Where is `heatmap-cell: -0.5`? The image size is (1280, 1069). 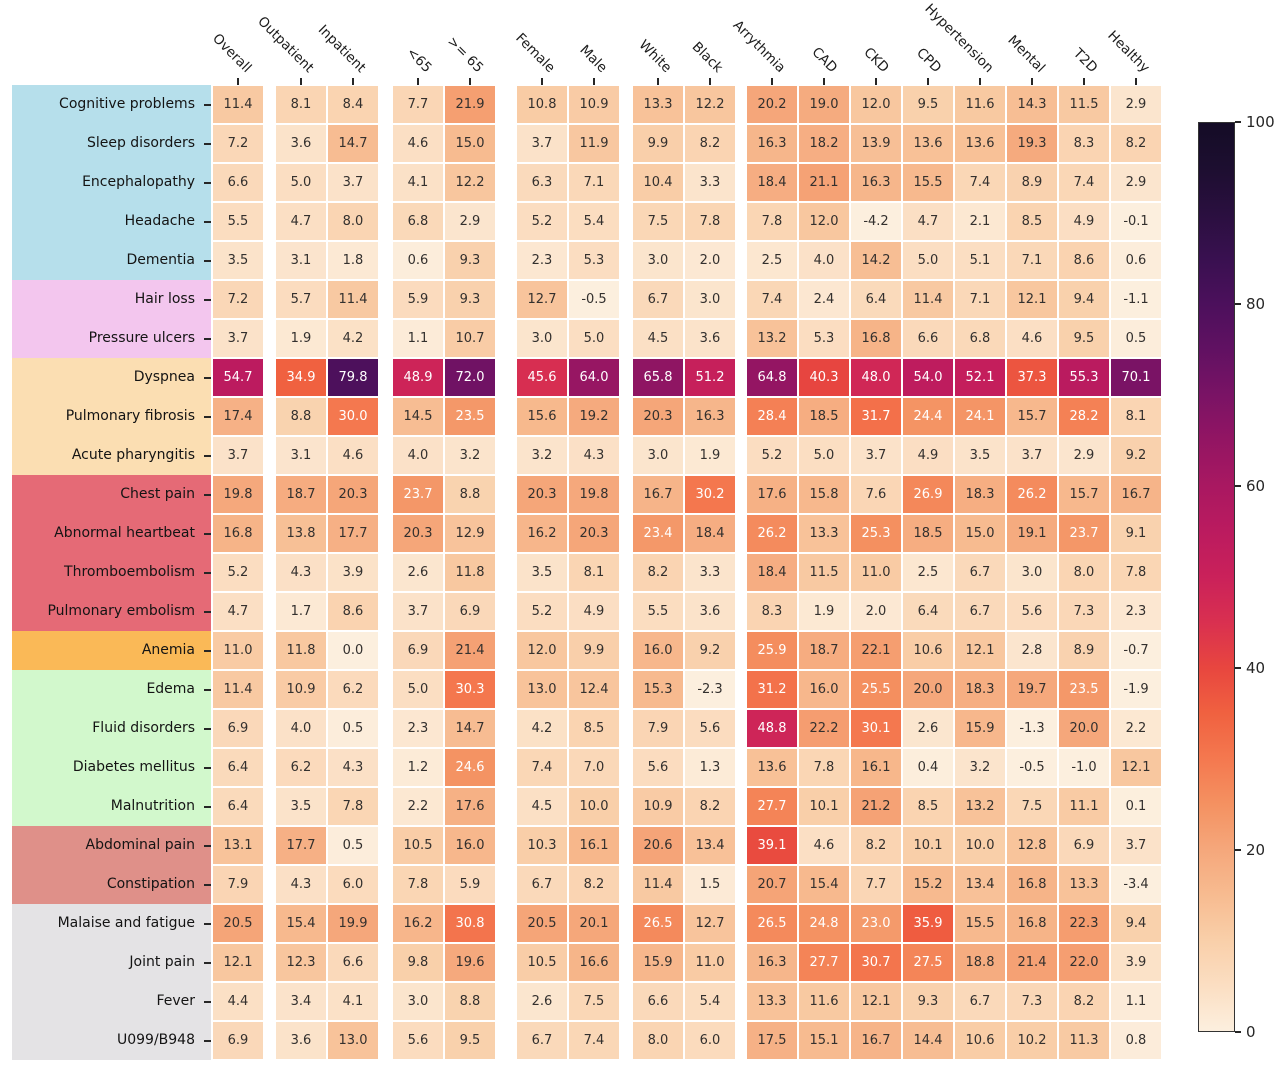
heatmap-cell: -0.5 is located at coordinates (1032, 767).